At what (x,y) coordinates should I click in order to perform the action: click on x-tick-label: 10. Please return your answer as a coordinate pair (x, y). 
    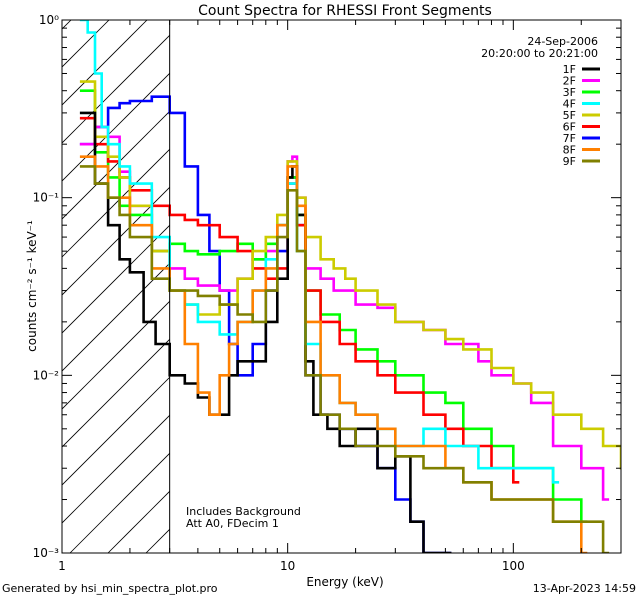
    Looking at the image, I should click on (287, 566).